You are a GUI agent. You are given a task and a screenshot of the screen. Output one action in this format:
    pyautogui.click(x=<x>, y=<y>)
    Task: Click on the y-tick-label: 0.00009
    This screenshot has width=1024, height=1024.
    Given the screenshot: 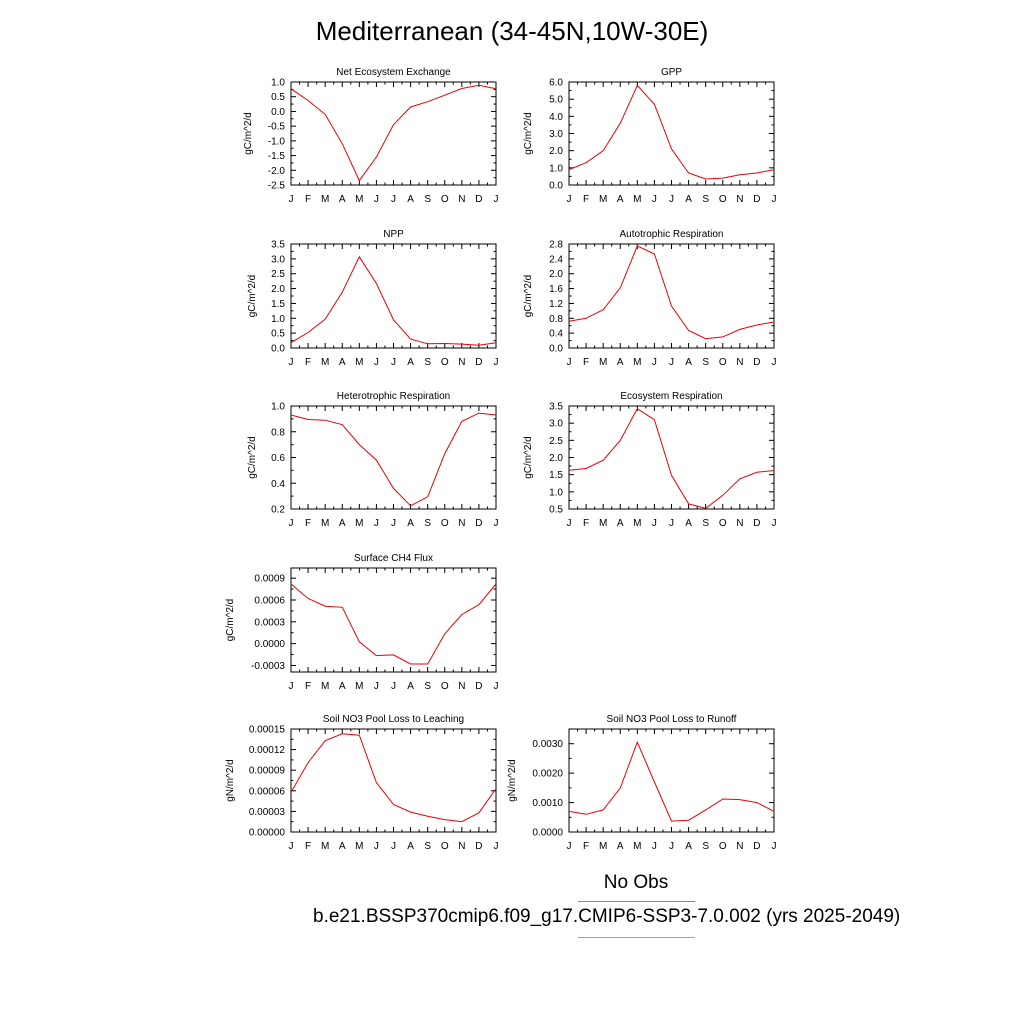 What is the action you would take?
    pyautogui.click(x=267, y=771)
    